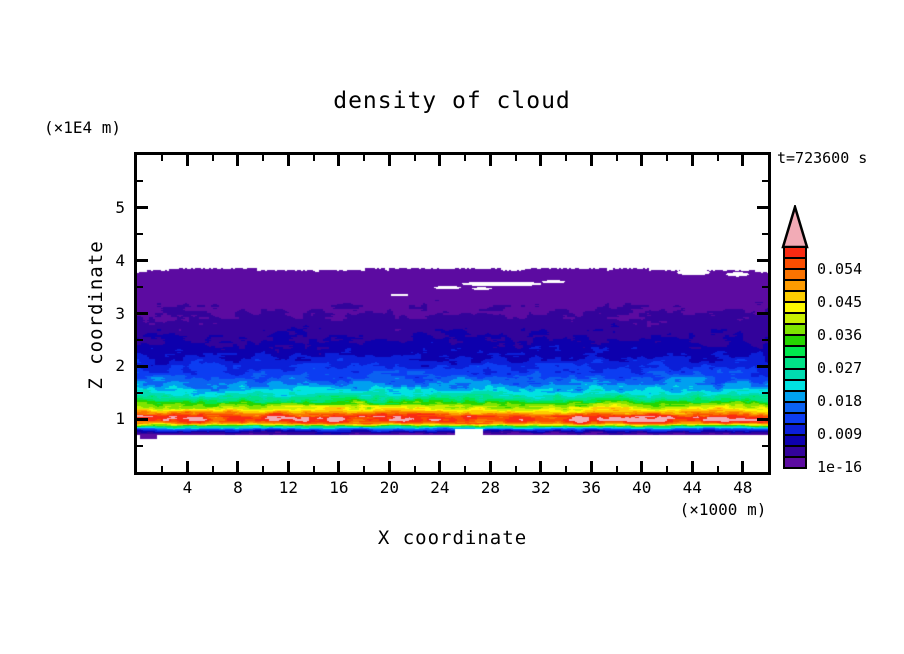  What do you see at coordinates (96, 315) in the screenshot?
I see `y-axis-title: Z coordinate` at bounding box center [96, 315].